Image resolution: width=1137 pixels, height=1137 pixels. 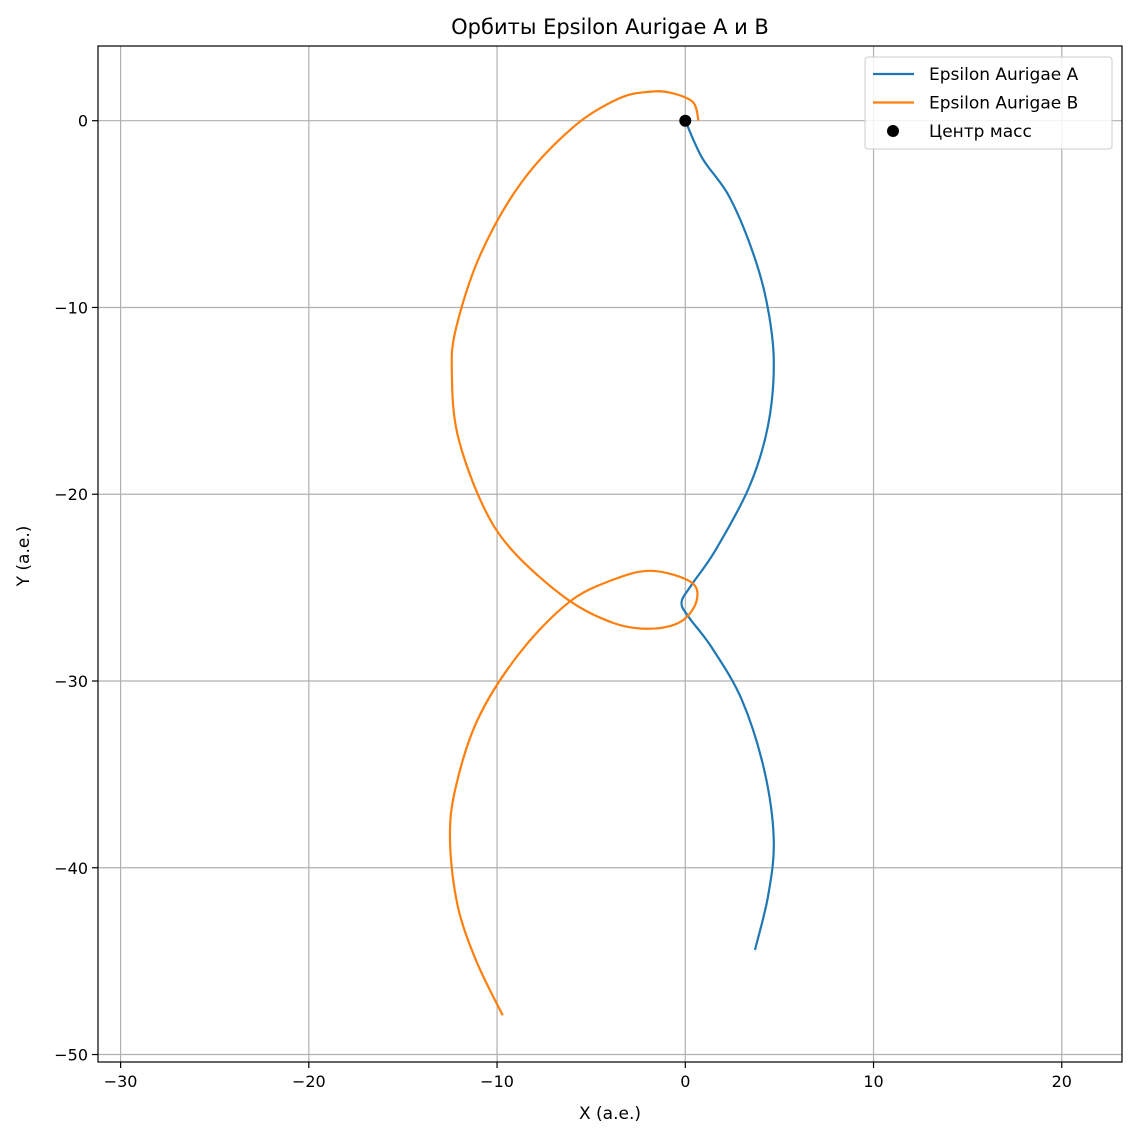 I want to click on y-tick-label: −20, so click(x=71, y=494).